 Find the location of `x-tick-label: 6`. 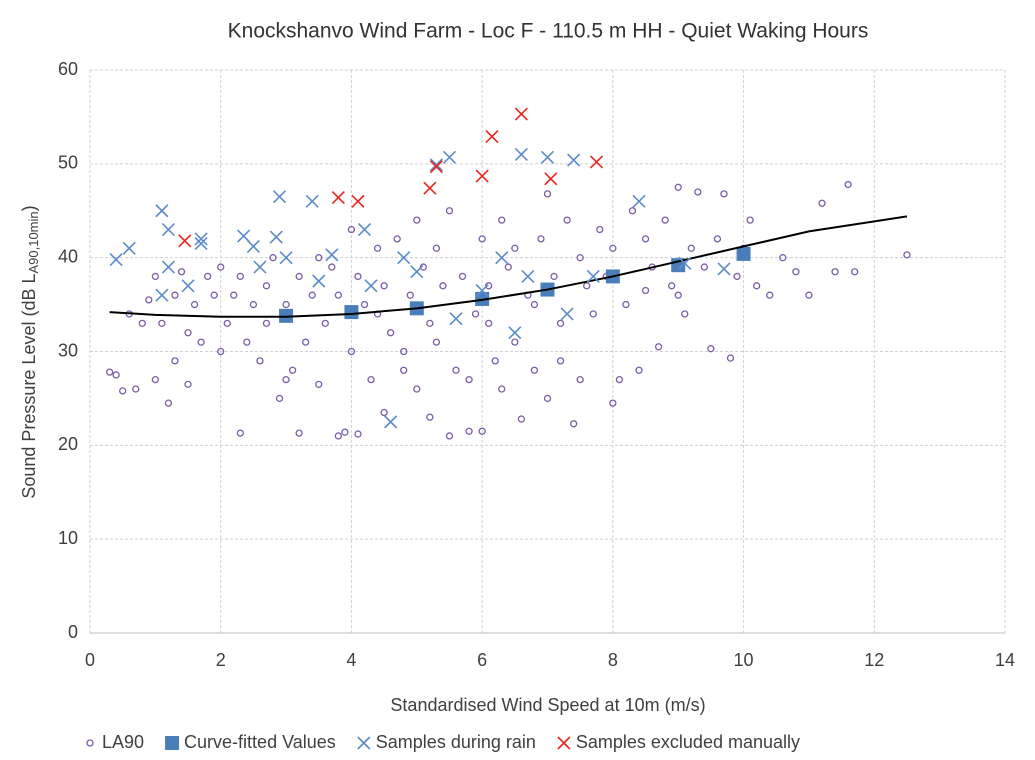

x-tick-label: 6 is located at coordinates (482, 660).